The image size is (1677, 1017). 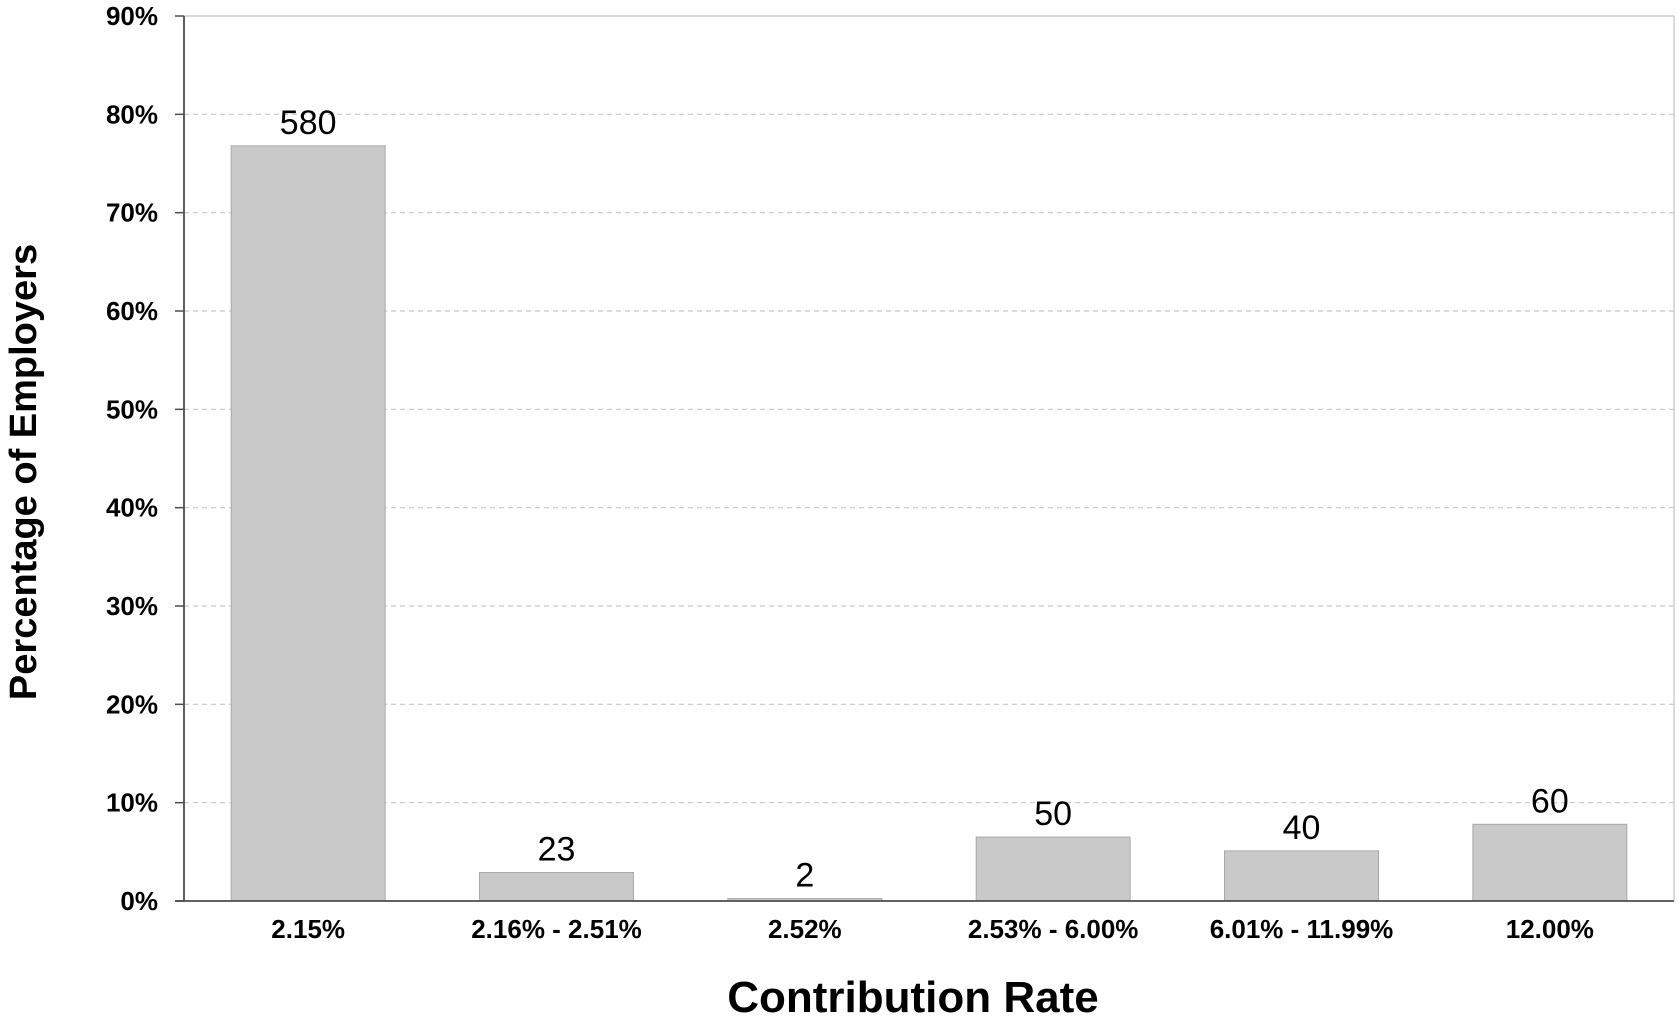 What do you see at coordinates (804, 876) in the screenshot?
I see `data-label: 2` at bounding box center [804, 876].